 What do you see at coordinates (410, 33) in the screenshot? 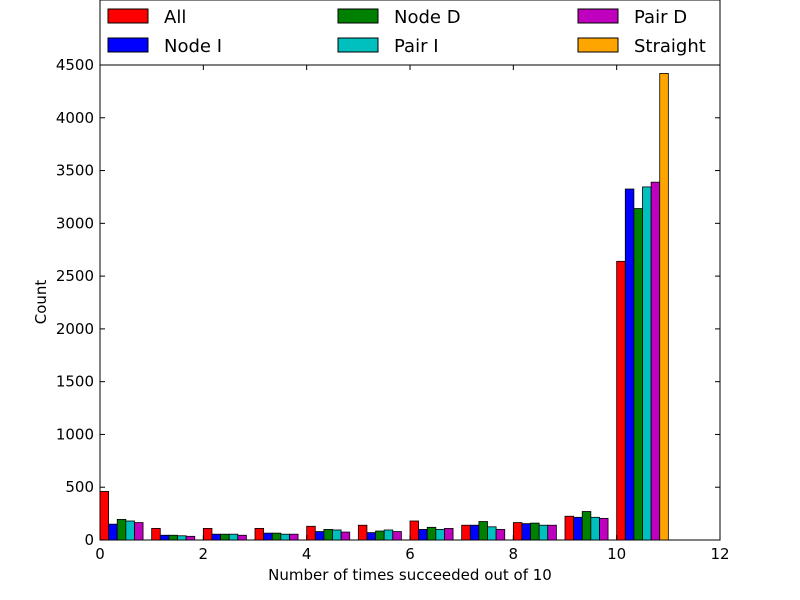
I see `legend: All Node I Node D Pair I Pair D Straight` at bounding box center [410, 33].